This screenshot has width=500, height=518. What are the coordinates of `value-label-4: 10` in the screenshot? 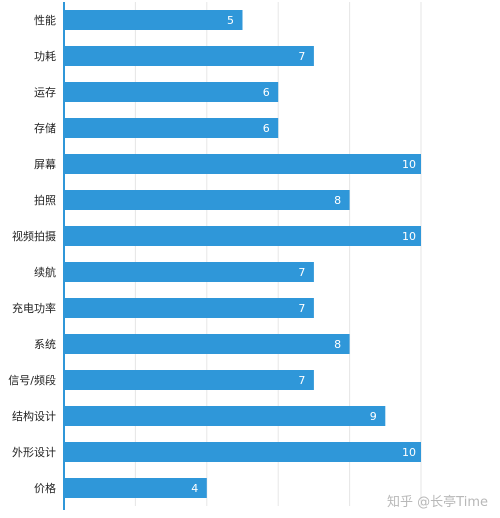 It's located at (409, 164).